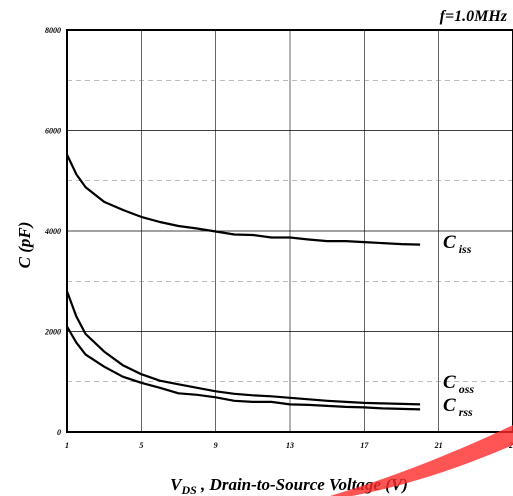  Describe the element at coordinates (24, 245) in the screenshot. I see `y-axis-title: C (pF)` at that location.